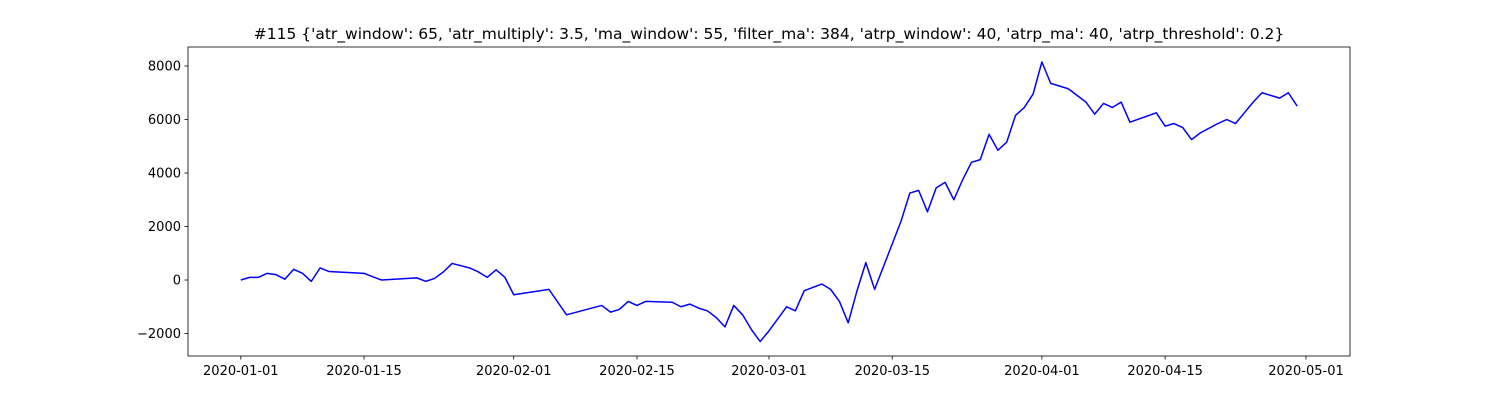 The height and width of the screenshot is (400, 1500). What do you see at coordinates (164, 120) in the screenshot?
I see `y-tick-label: 6000` at bounding box center [164, 120].